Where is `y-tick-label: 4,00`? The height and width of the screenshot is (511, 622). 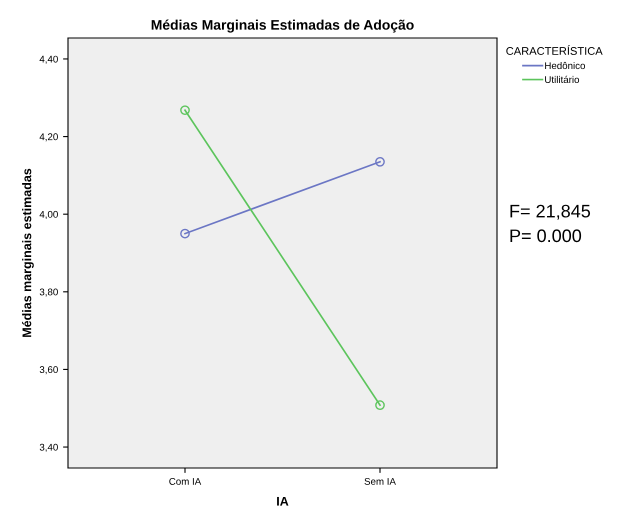 y-tick-label: 4,00 is located at coordinates (49, 214).